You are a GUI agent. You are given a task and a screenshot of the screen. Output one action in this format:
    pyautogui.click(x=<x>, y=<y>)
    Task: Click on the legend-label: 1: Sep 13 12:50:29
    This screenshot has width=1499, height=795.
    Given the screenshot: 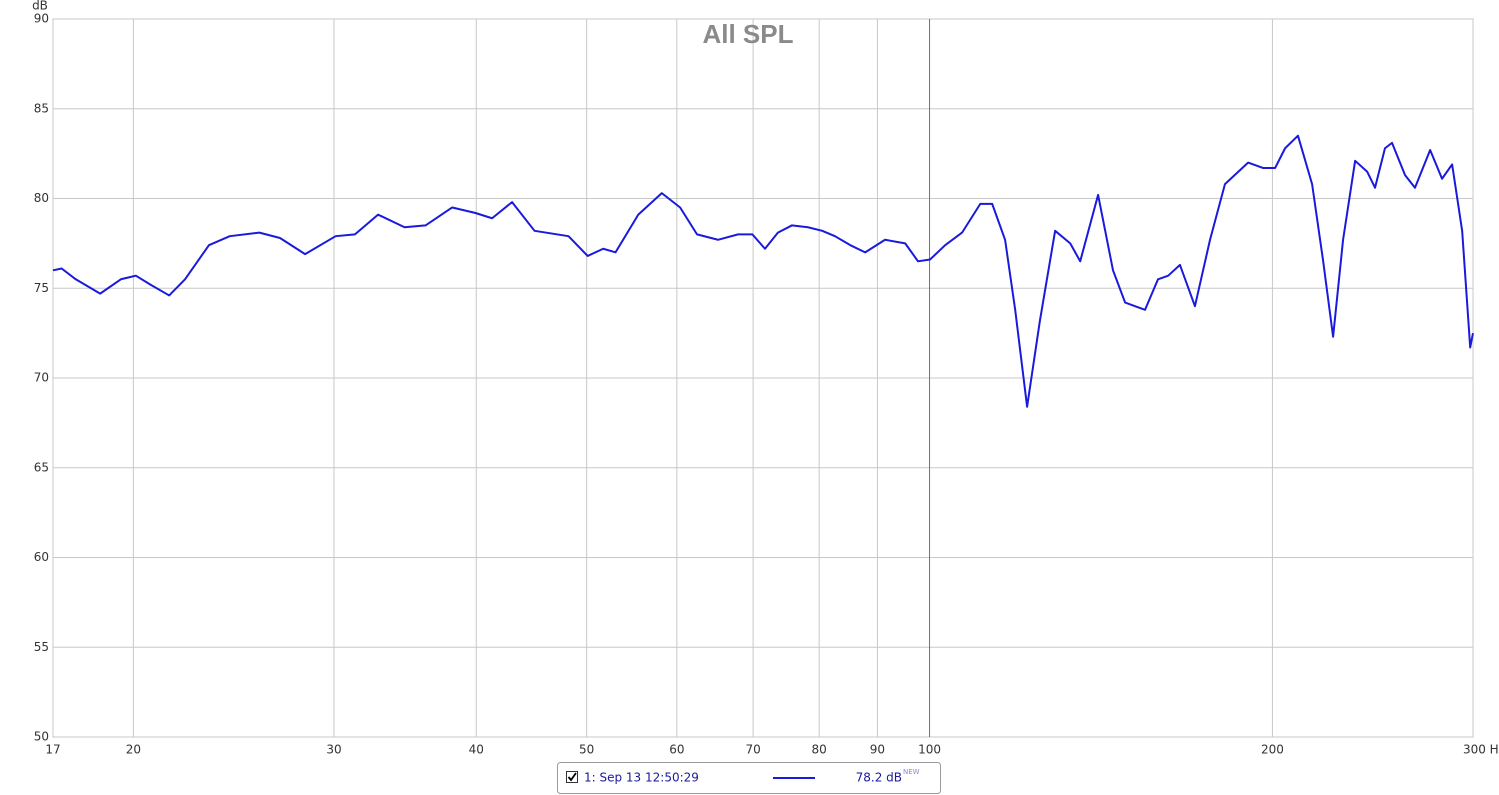 What is the action you would take?
    pyautogui.click(x=641, y=778)
    